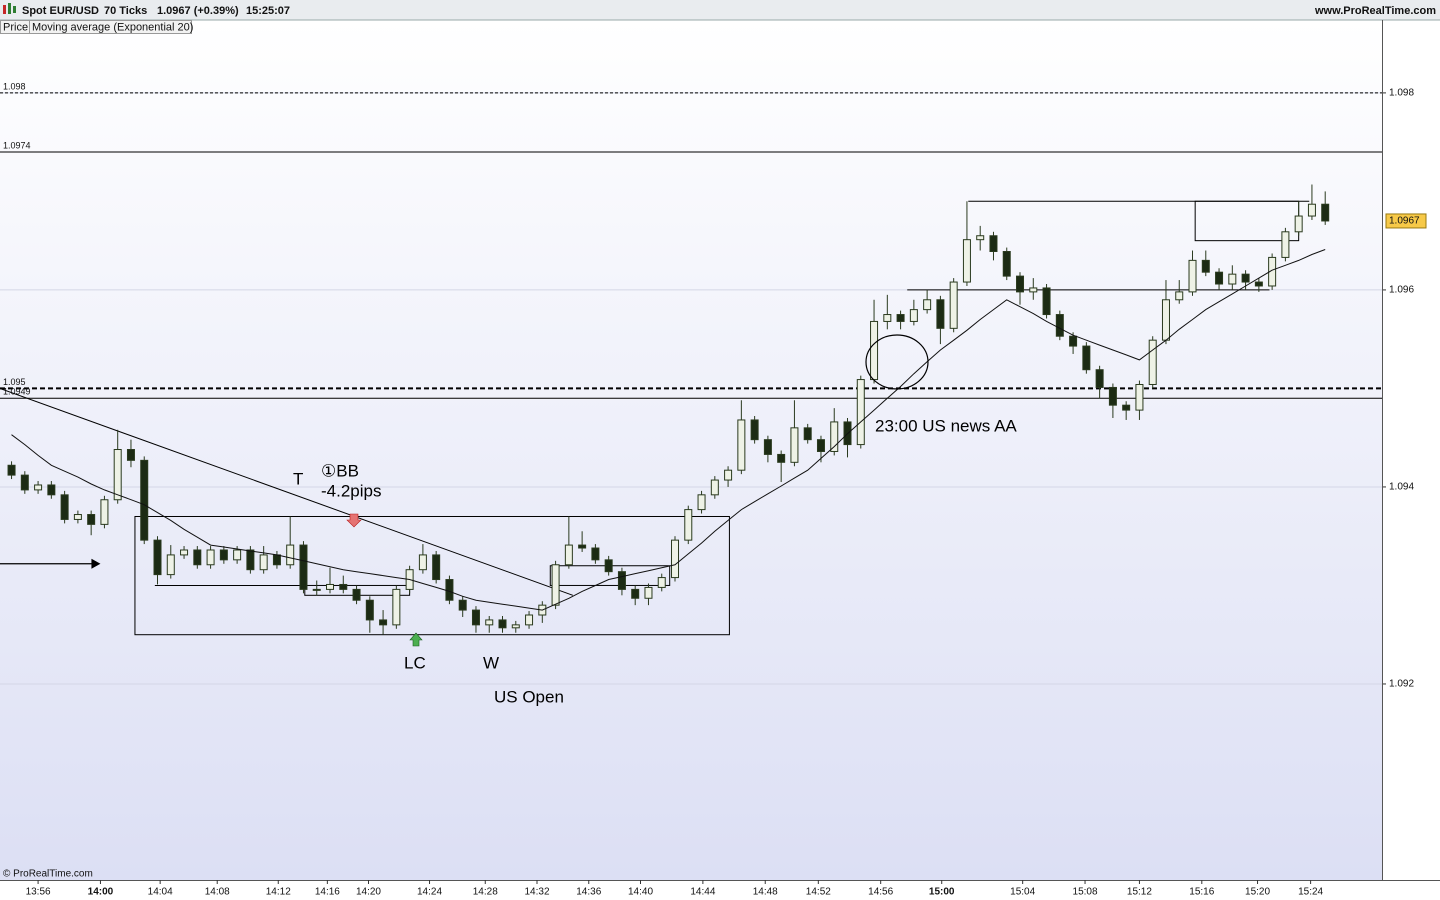 Image resolution: width=1440 pixels, height=900 pixels. Describe the element at coordinates (415, 662) in the screenshot. I see `annotation: LC` at that location.